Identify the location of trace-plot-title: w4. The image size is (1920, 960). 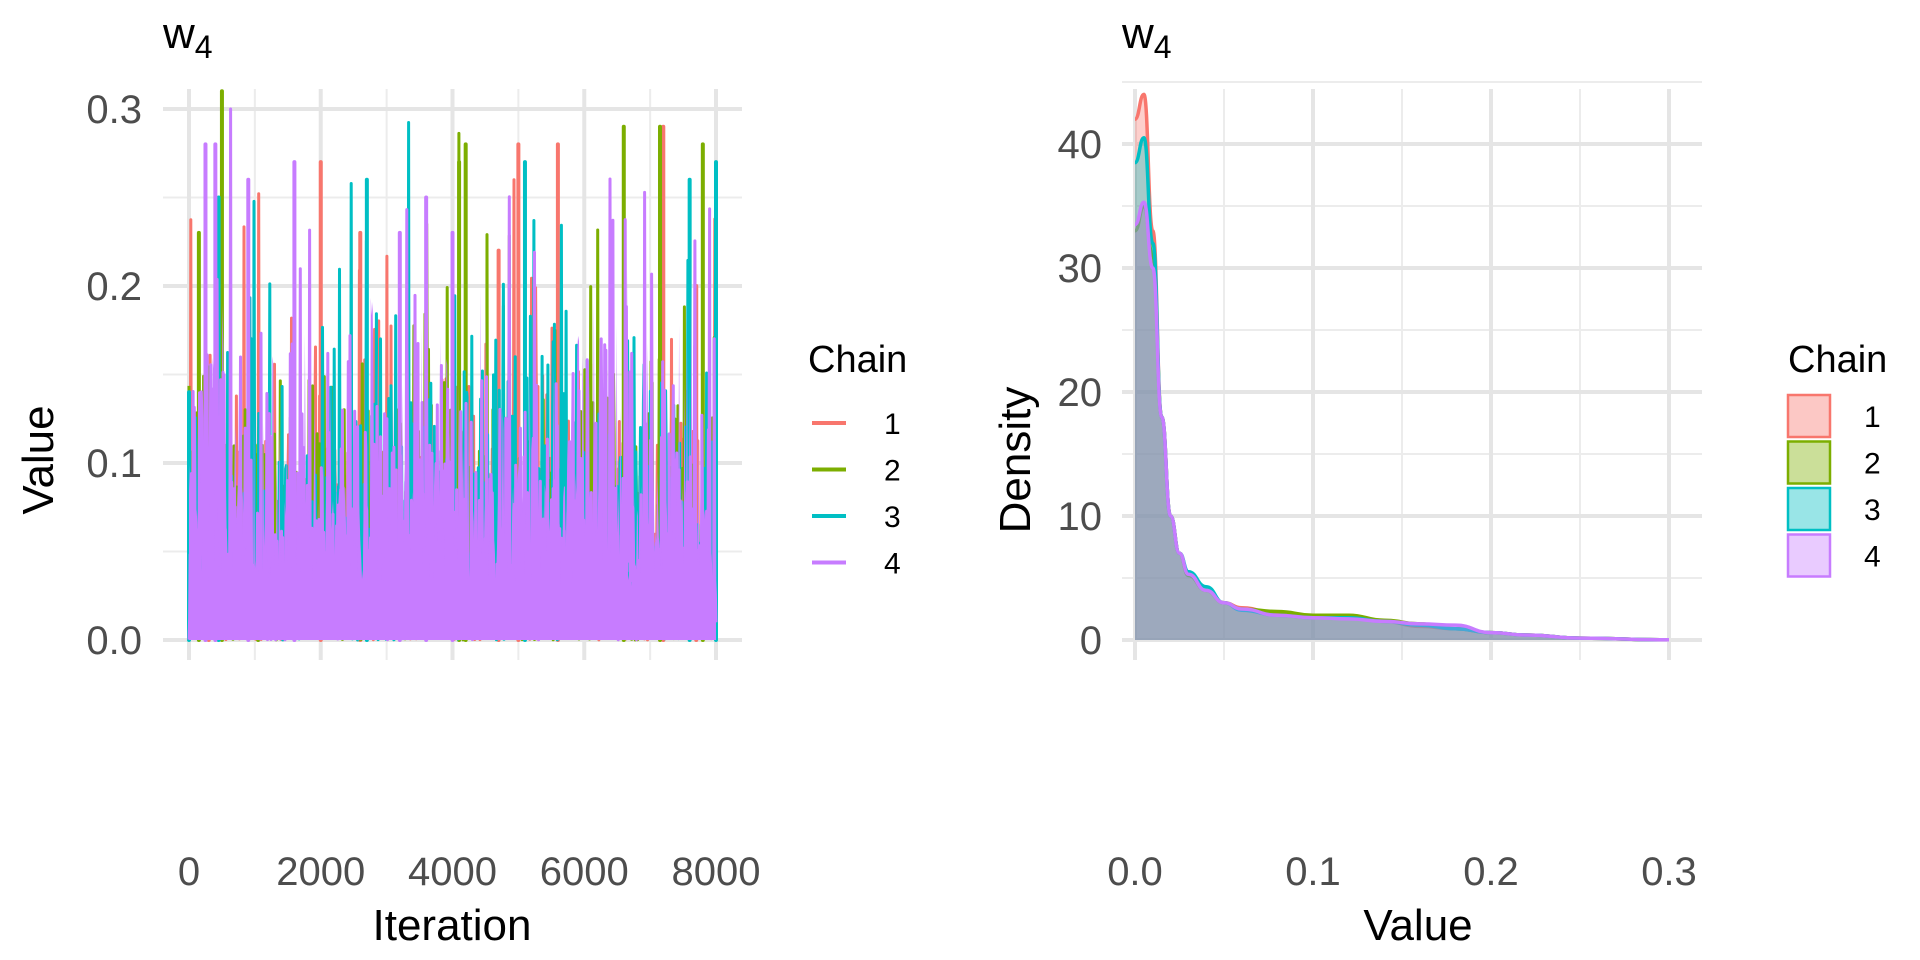
(187, 37).